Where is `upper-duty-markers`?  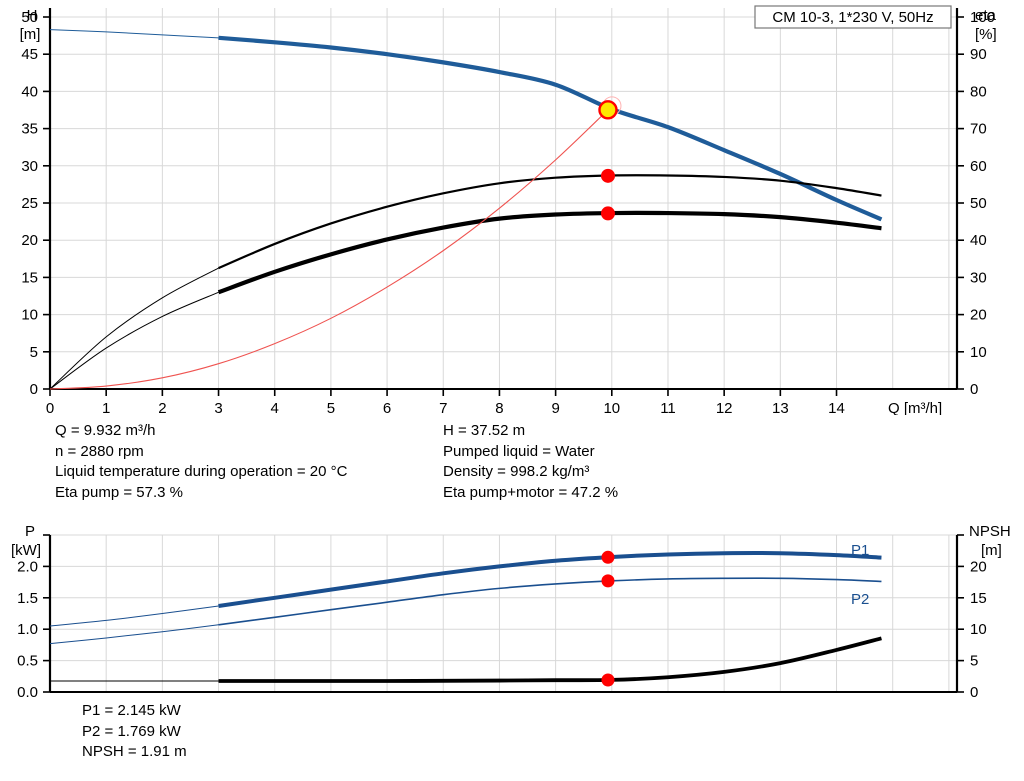 upper-duty-markers is located at coordinates (610, 158).